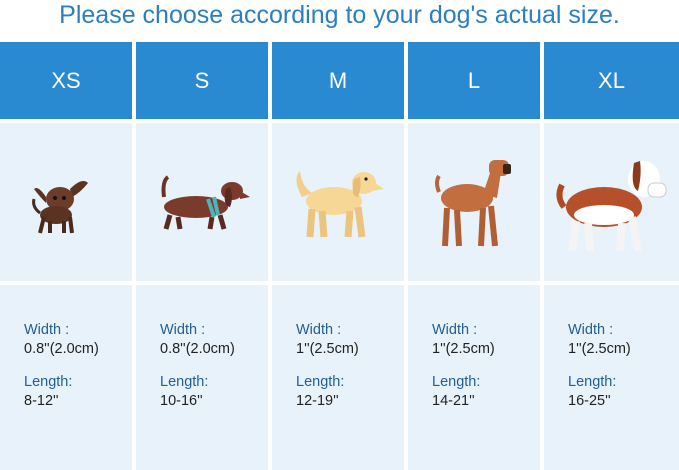 This screenshot has width=679, height=470. What do you see at coordinates (41, 401) in the screenshot?
I see `length-value: 8-12''` at bounding box center [41, 401].